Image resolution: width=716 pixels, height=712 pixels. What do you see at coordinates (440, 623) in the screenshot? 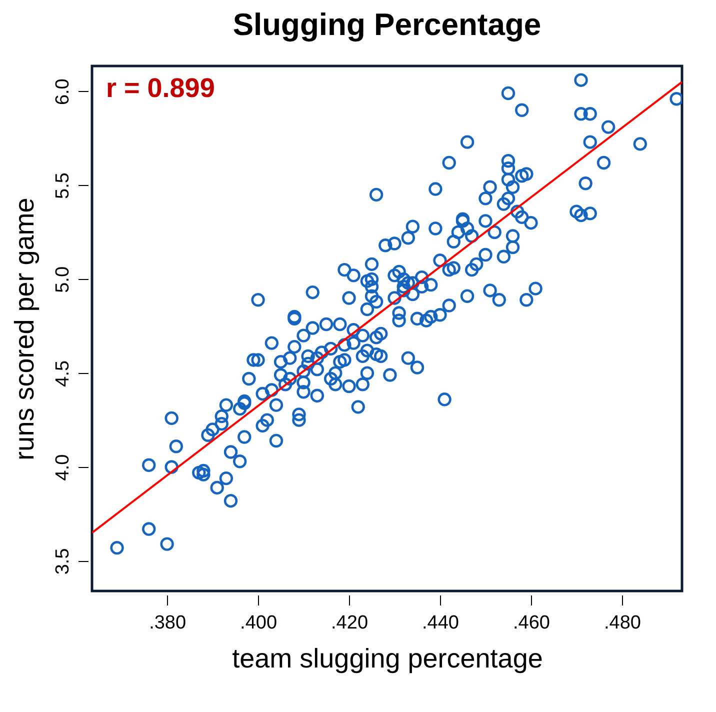
I see `x-tick-label: .440` at bounding box center [440, 623].